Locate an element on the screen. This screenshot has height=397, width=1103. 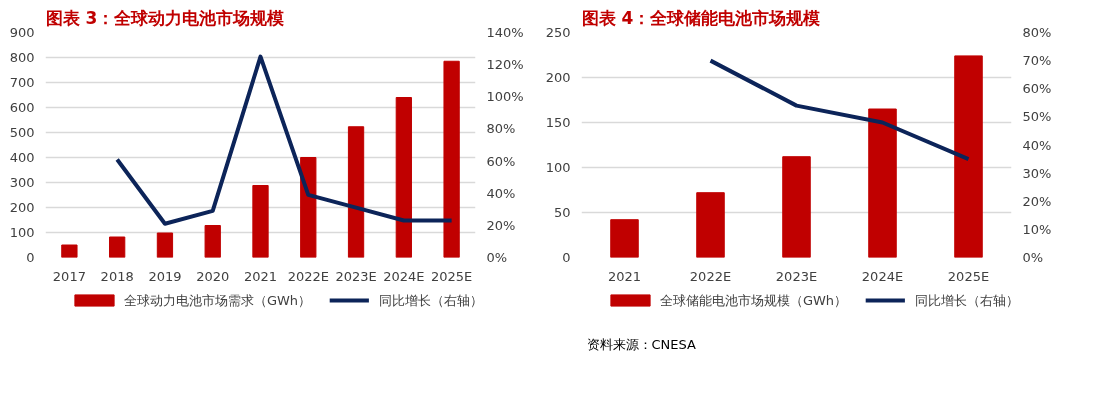
y-tick-label: 150 is located at coordinates (558, 122).